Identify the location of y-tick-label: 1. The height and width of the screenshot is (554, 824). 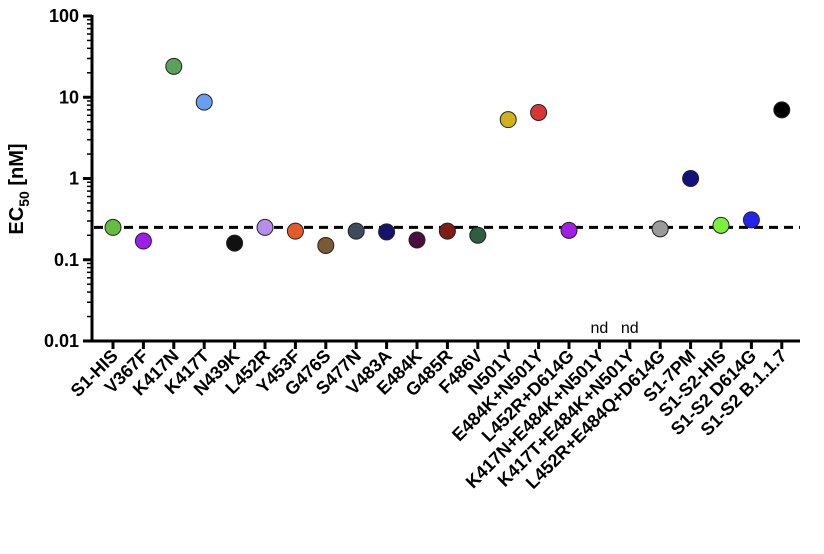
(74, 179).